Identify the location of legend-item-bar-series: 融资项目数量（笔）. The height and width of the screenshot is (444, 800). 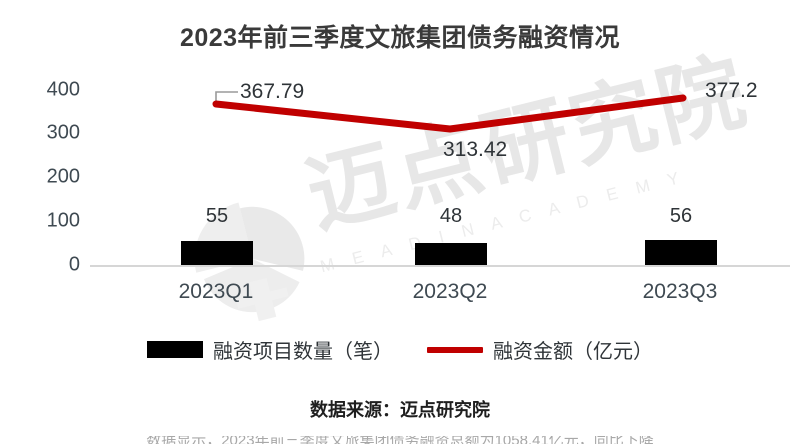
(270, 349).